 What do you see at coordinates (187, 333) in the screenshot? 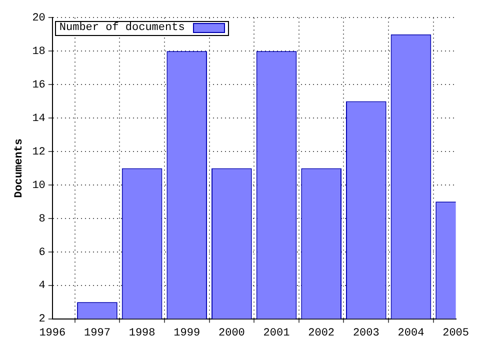
I see `x-tick-label: 1999` at bounding box center [187, 333].